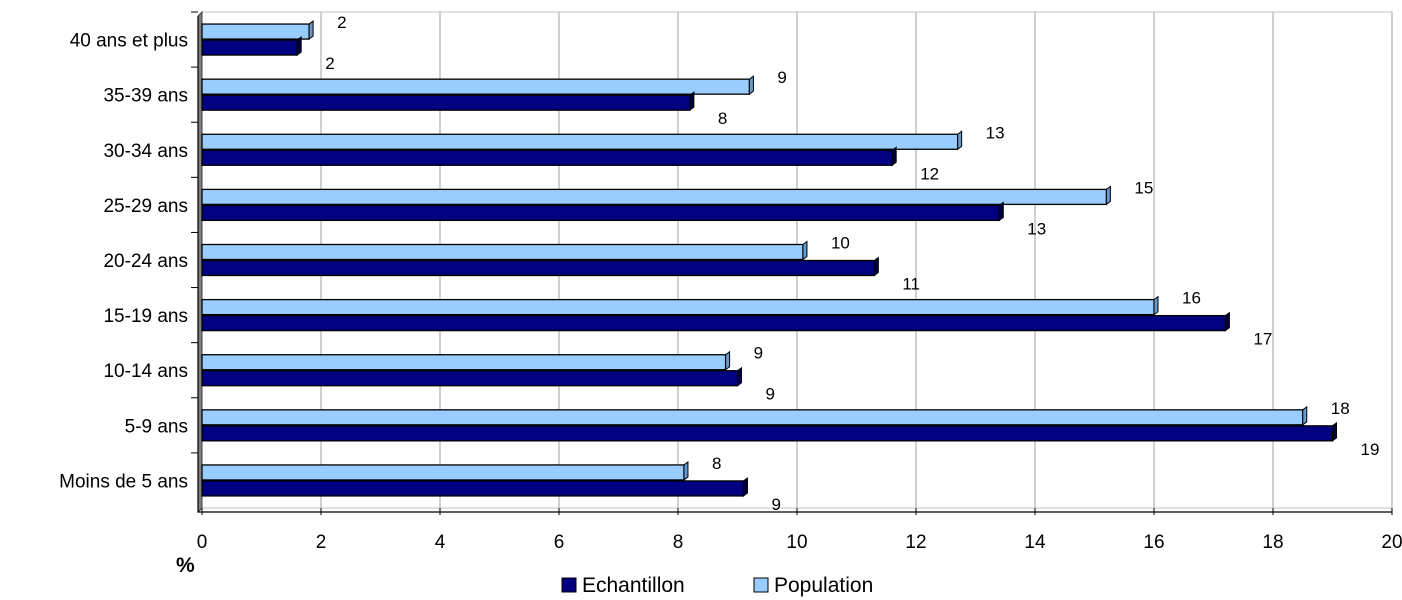 The height and width of the screenshot is (600, 1402). I want to click on x-tick-label: 20, so click(1391, 542).